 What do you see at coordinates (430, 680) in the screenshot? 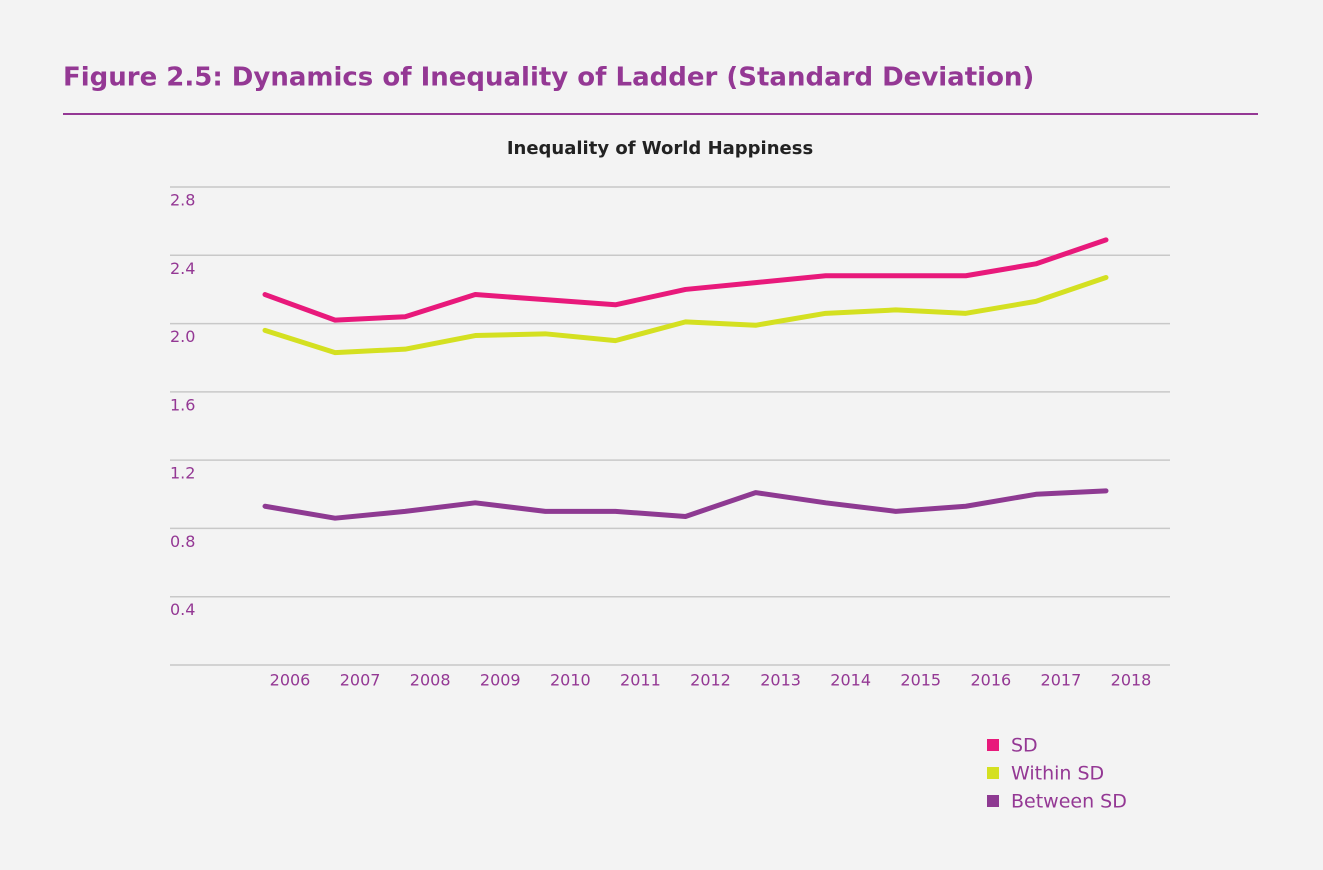
I see `x-tick-label: 2008` at bounding box center [430, 680].